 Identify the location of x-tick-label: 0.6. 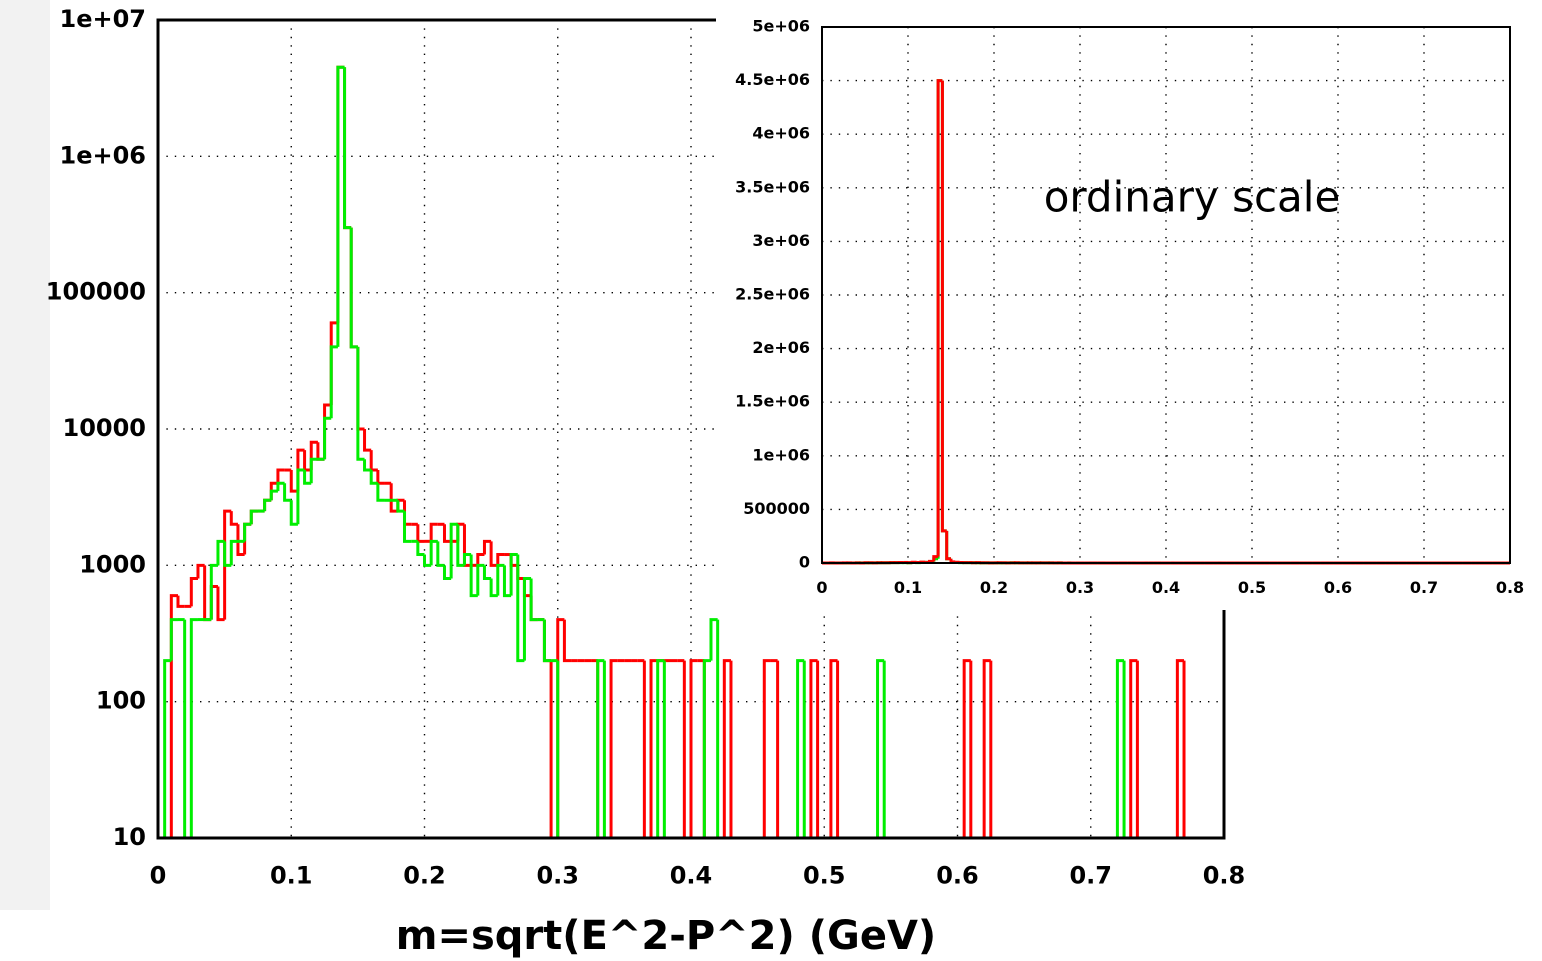
(957, 875).